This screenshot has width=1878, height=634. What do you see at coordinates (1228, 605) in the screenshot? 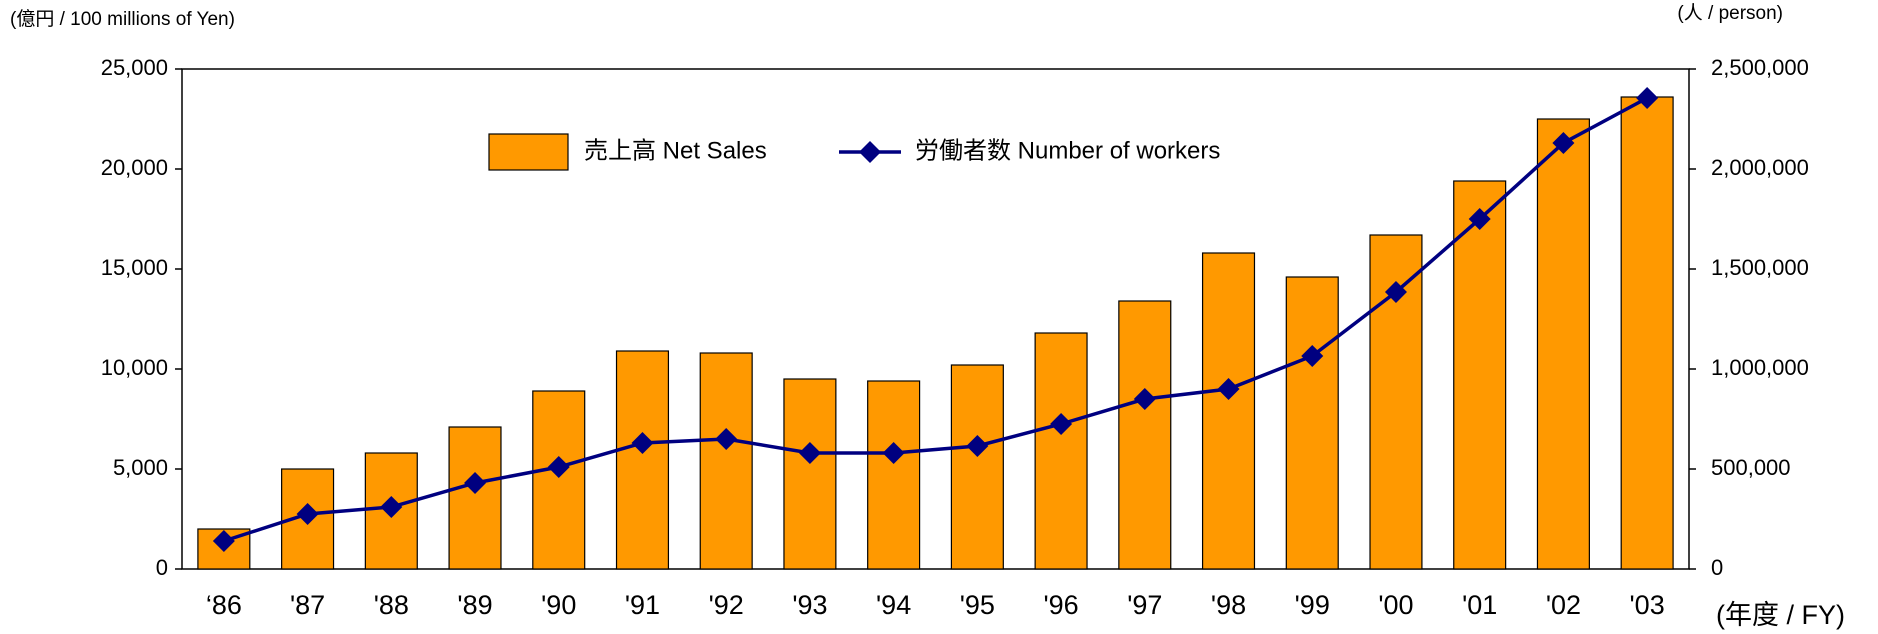
I see `x-tick-label: '98` at bounding box center [1228, 605].